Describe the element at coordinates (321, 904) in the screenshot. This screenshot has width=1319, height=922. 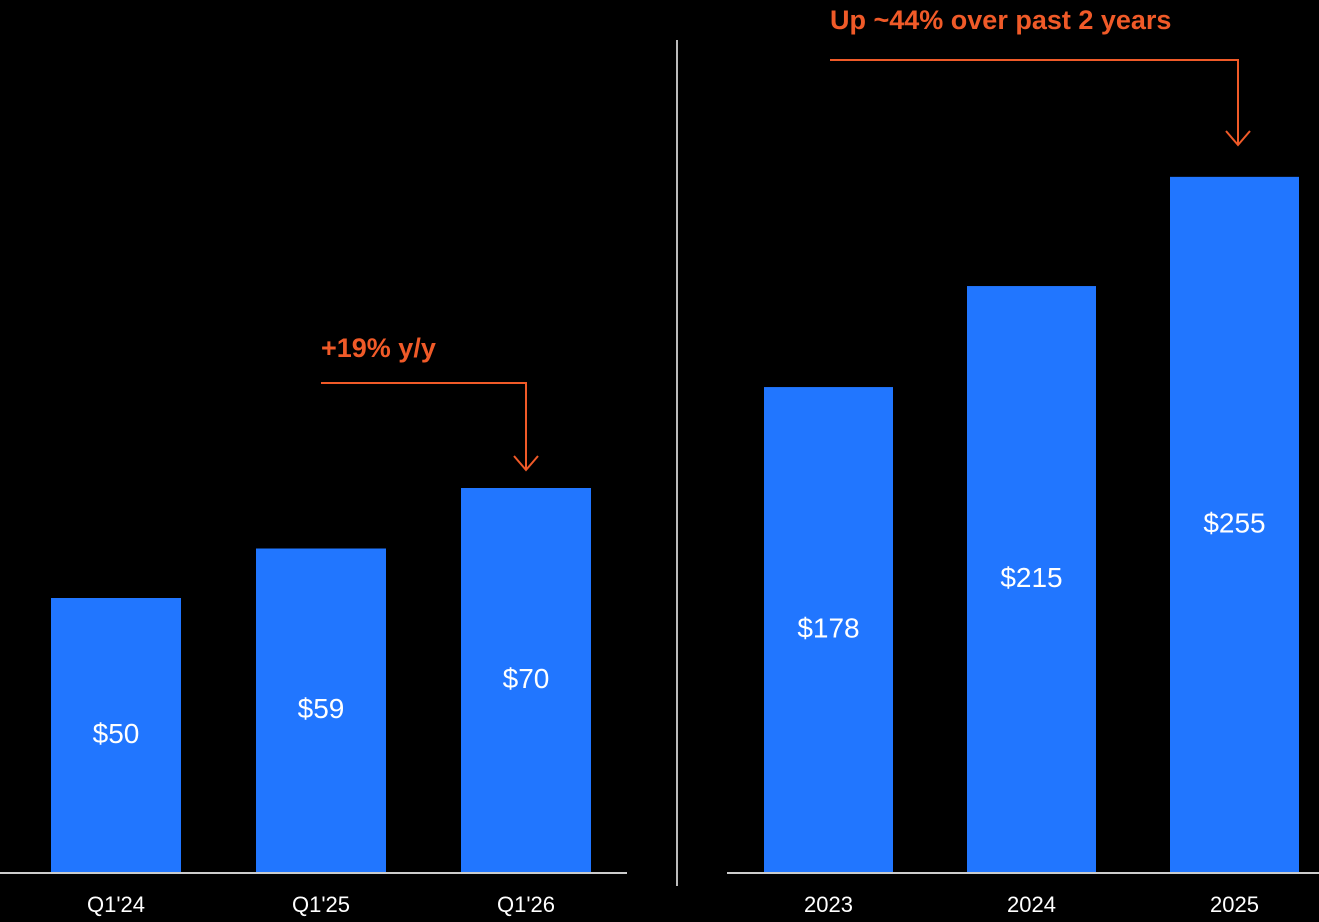
I see `x-tick-label: Q1'25` at that location.